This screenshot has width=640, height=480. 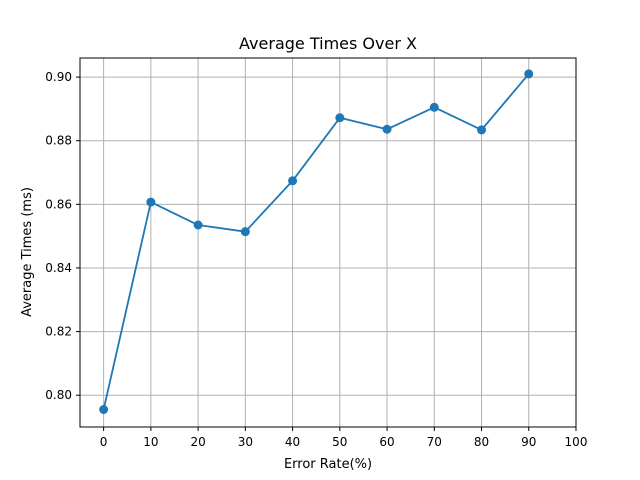 What do you see at coordinates (339, 442) in the screenshot?
I see `x-tick-label: 50` at bounding box center [339, 442].